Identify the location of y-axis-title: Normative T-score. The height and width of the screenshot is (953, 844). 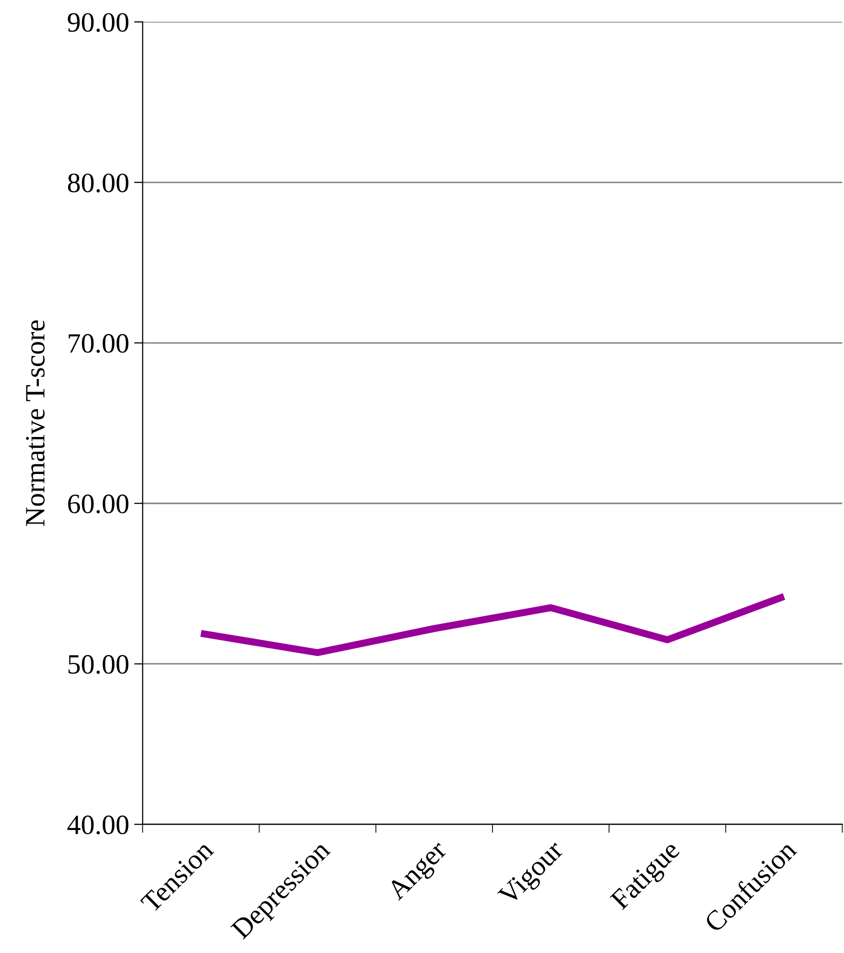
(35, 423).